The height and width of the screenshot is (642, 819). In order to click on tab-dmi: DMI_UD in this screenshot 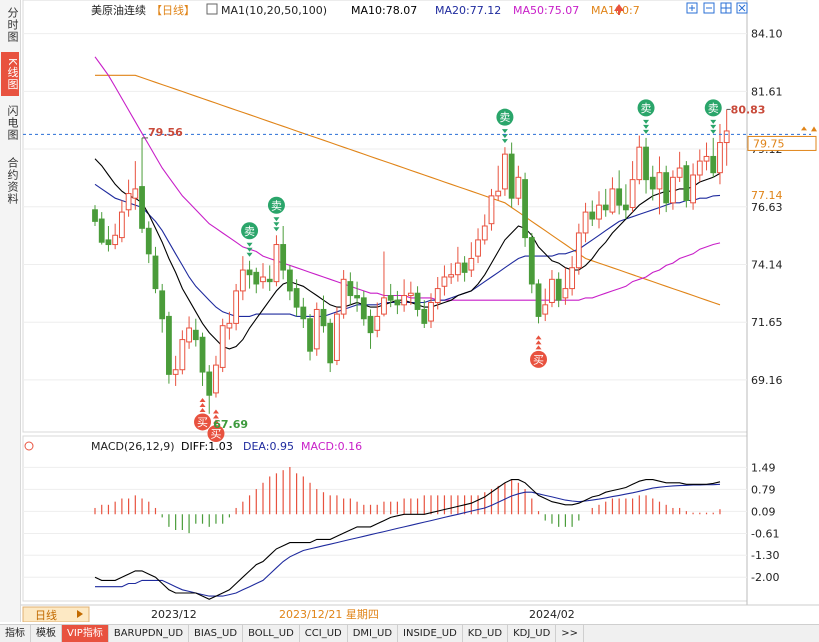, I will do `click(373, 633)`.